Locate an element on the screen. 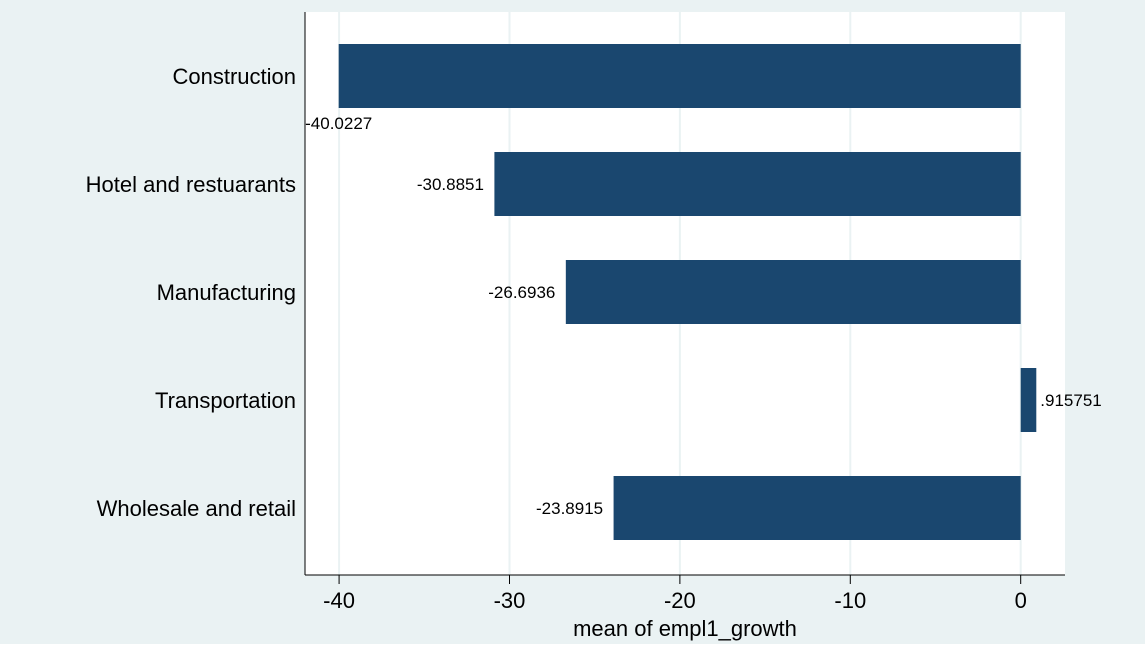  data-label: -30.8851 is located at coordinates (450, 184).